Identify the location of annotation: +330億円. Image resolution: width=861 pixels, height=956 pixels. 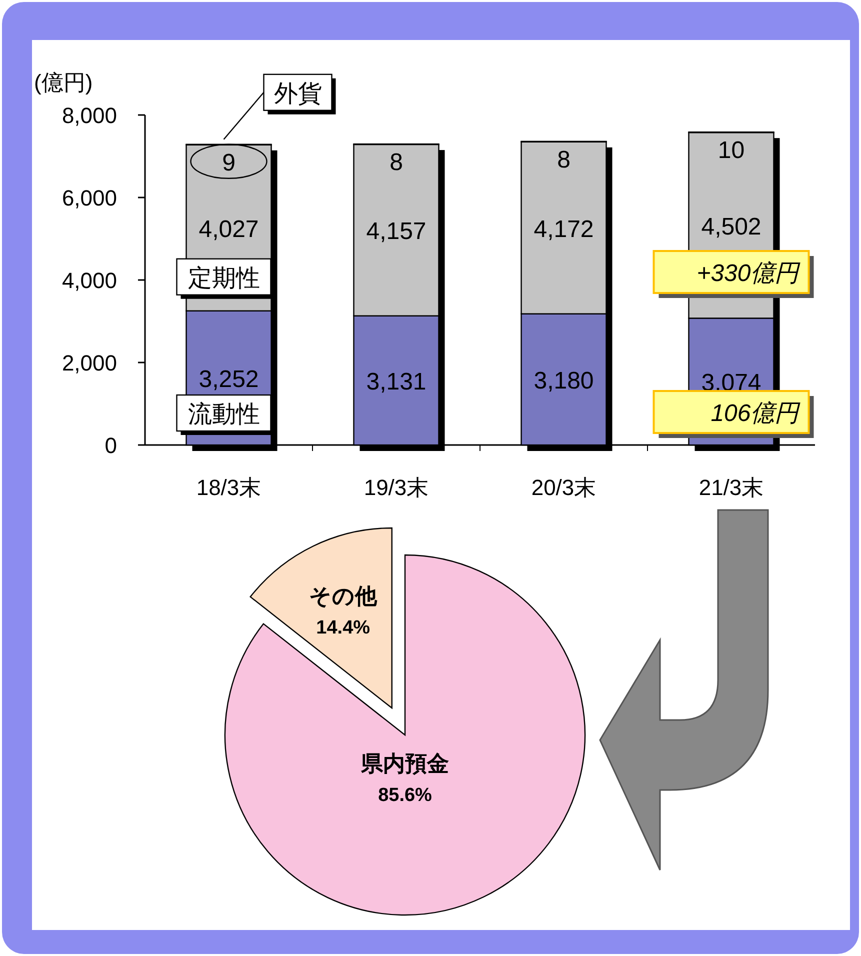
(748, 273).